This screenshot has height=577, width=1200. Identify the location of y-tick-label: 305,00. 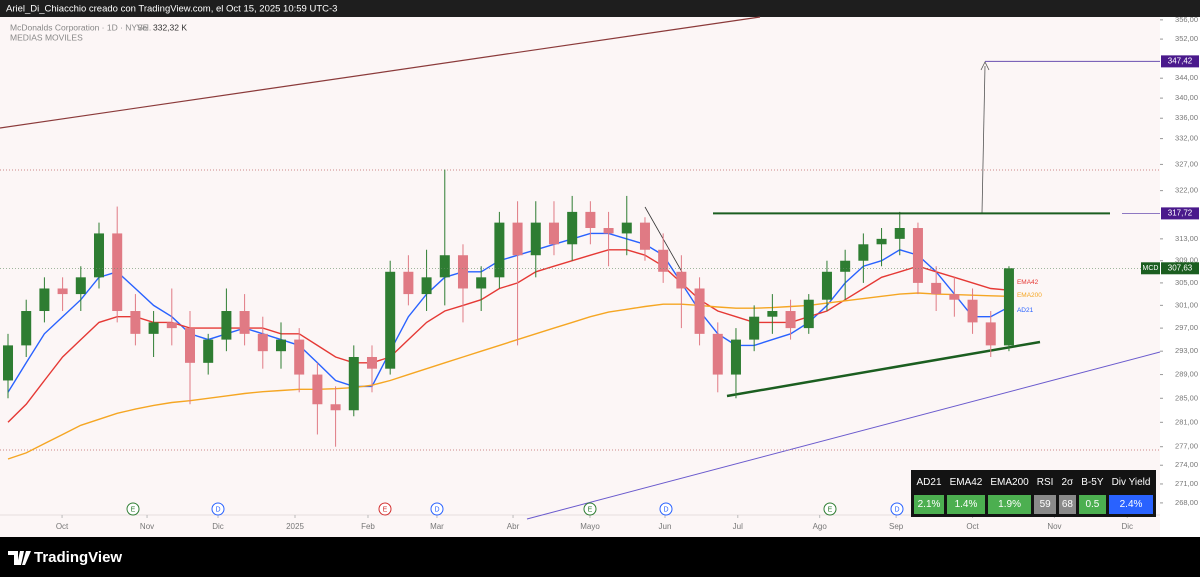
(1186, 282).